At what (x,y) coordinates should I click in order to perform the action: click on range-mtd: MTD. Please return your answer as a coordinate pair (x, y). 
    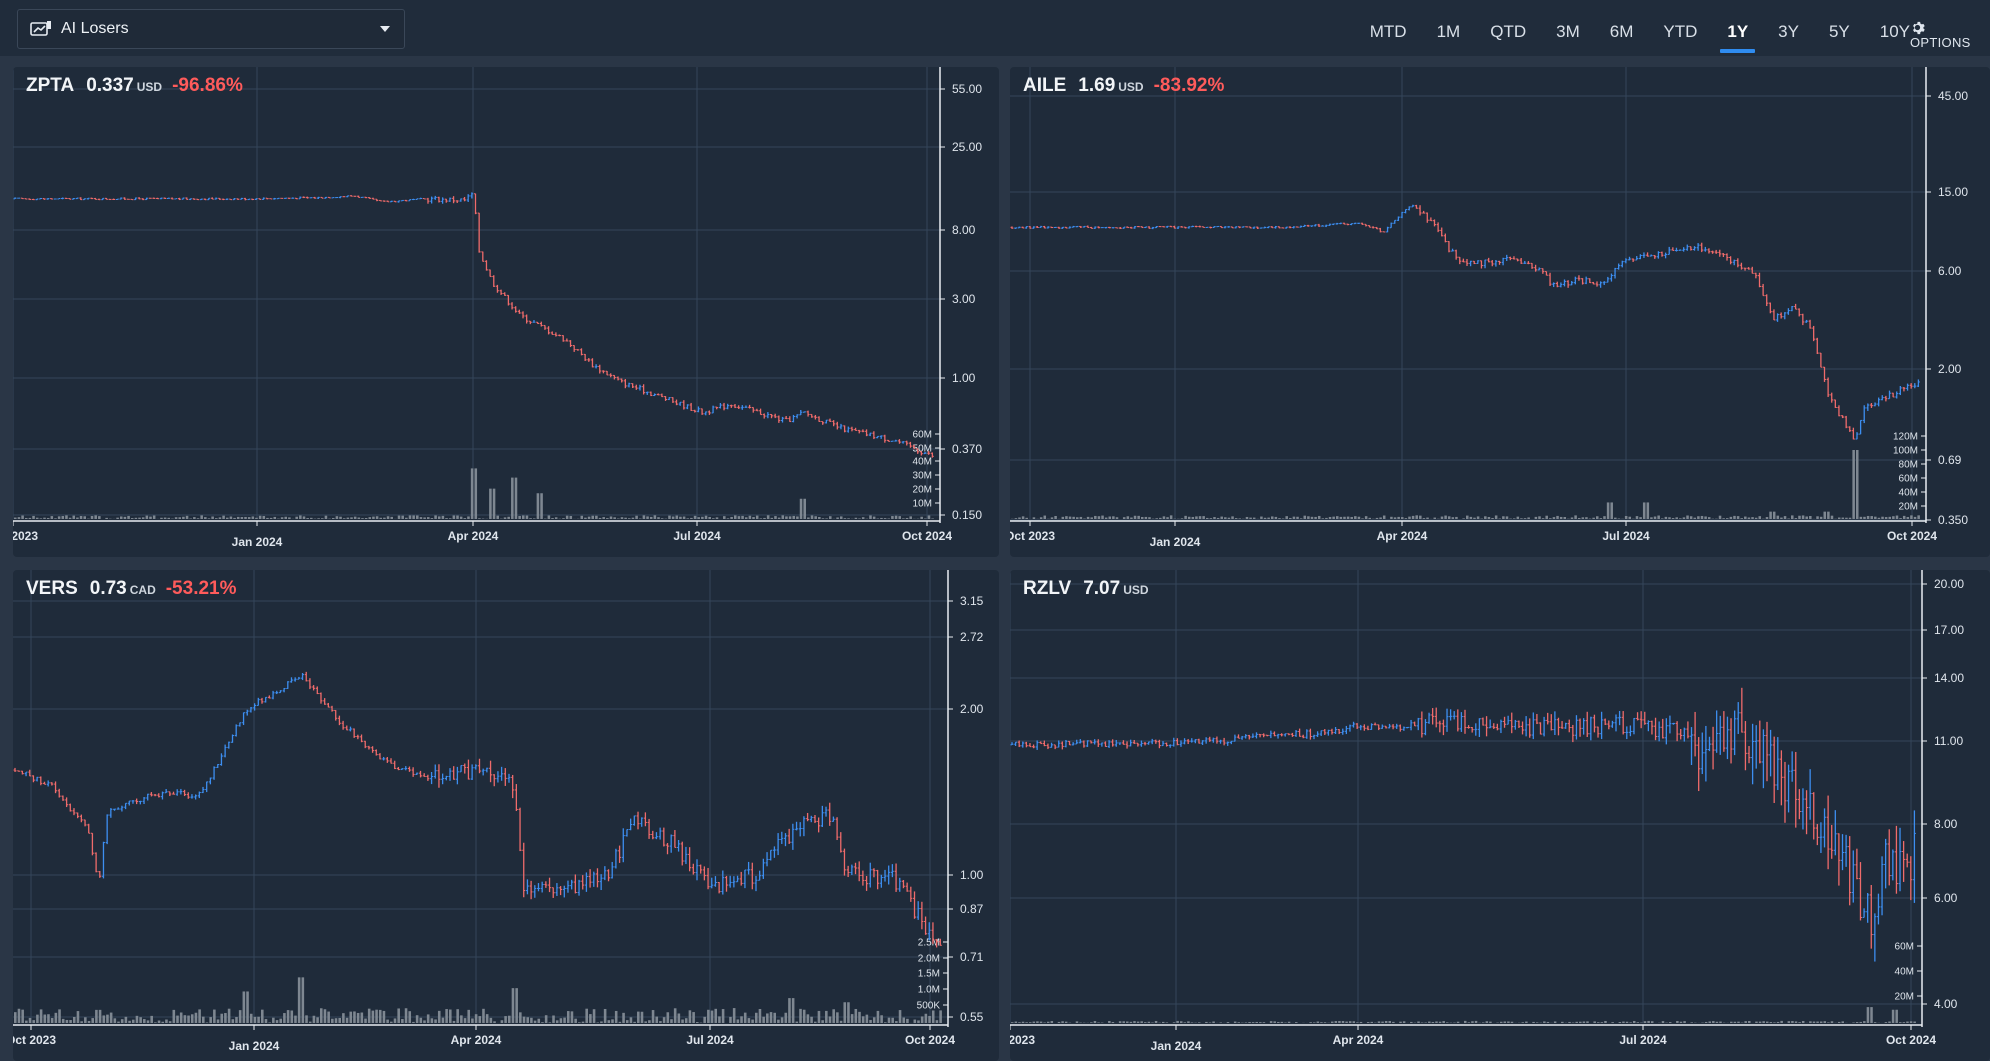
    Looking at the image, I should click on (1388, 31).